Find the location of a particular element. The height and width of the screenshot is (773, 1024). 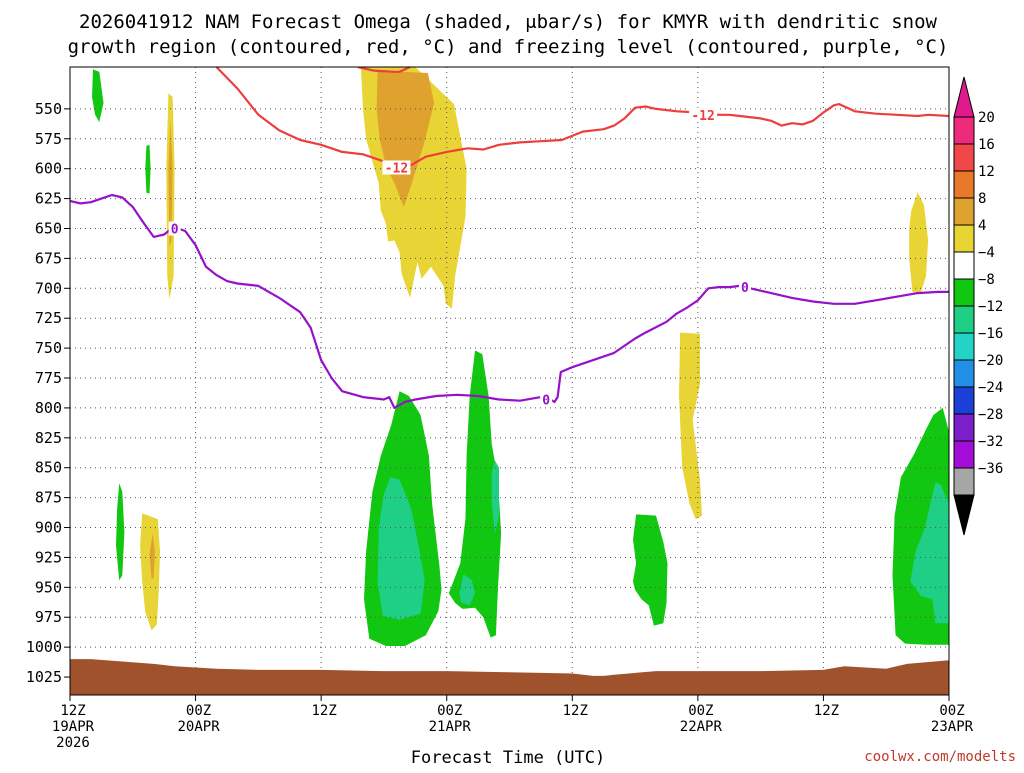

isotherm-label-0-1: -12 is located at coordinates (702, 116).